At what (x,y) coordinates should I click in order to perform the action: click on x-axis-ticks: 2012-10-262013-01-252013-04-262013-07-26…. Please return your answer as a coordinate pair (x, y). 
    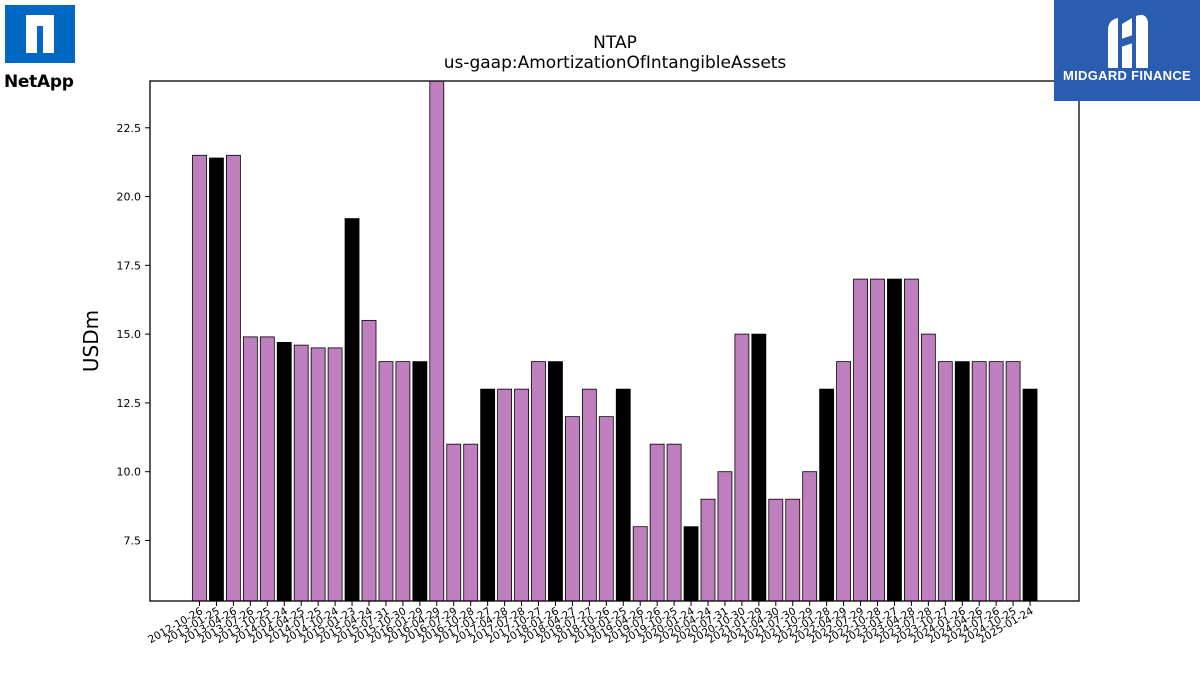
    Looking at the image, I should click on (591, 623).